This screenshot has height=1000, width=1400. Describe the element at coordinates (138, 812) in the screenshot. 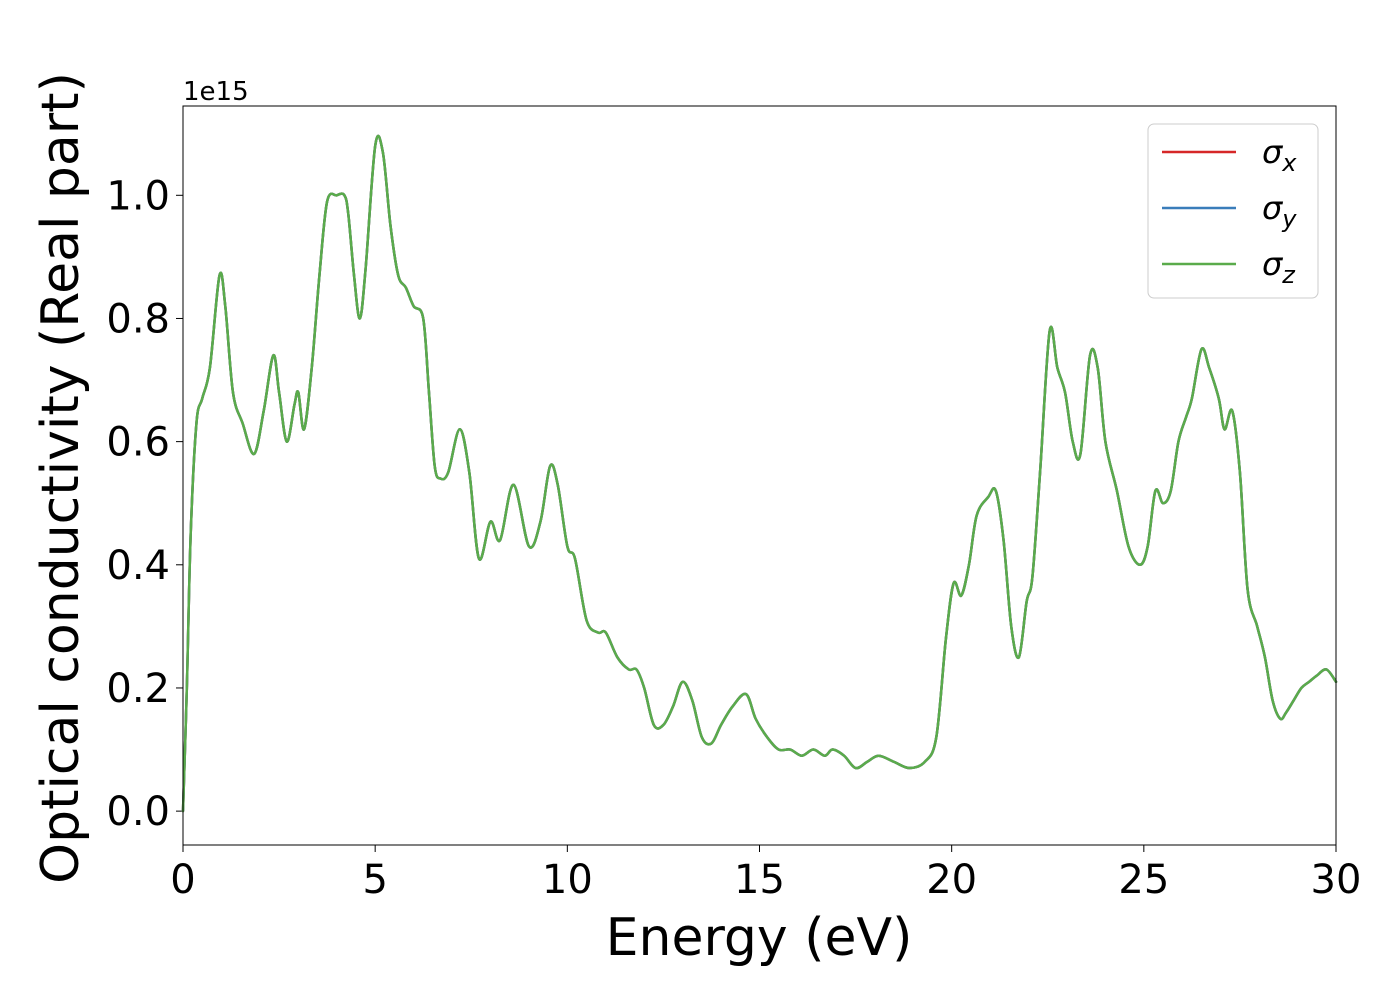

I see `y-tick-label: 0.0` at that location.